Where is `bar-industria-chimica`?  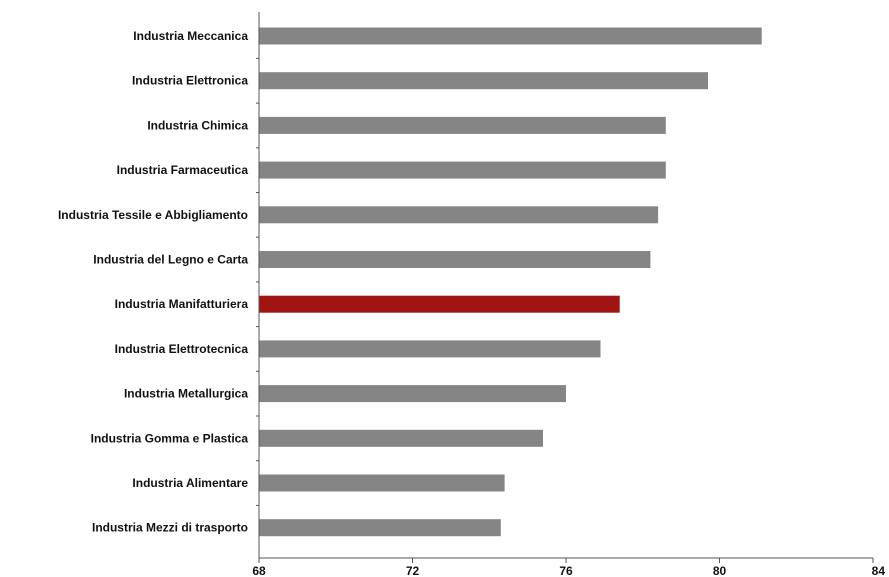
bar-industria-chimica is located at coordinates (462, 125).